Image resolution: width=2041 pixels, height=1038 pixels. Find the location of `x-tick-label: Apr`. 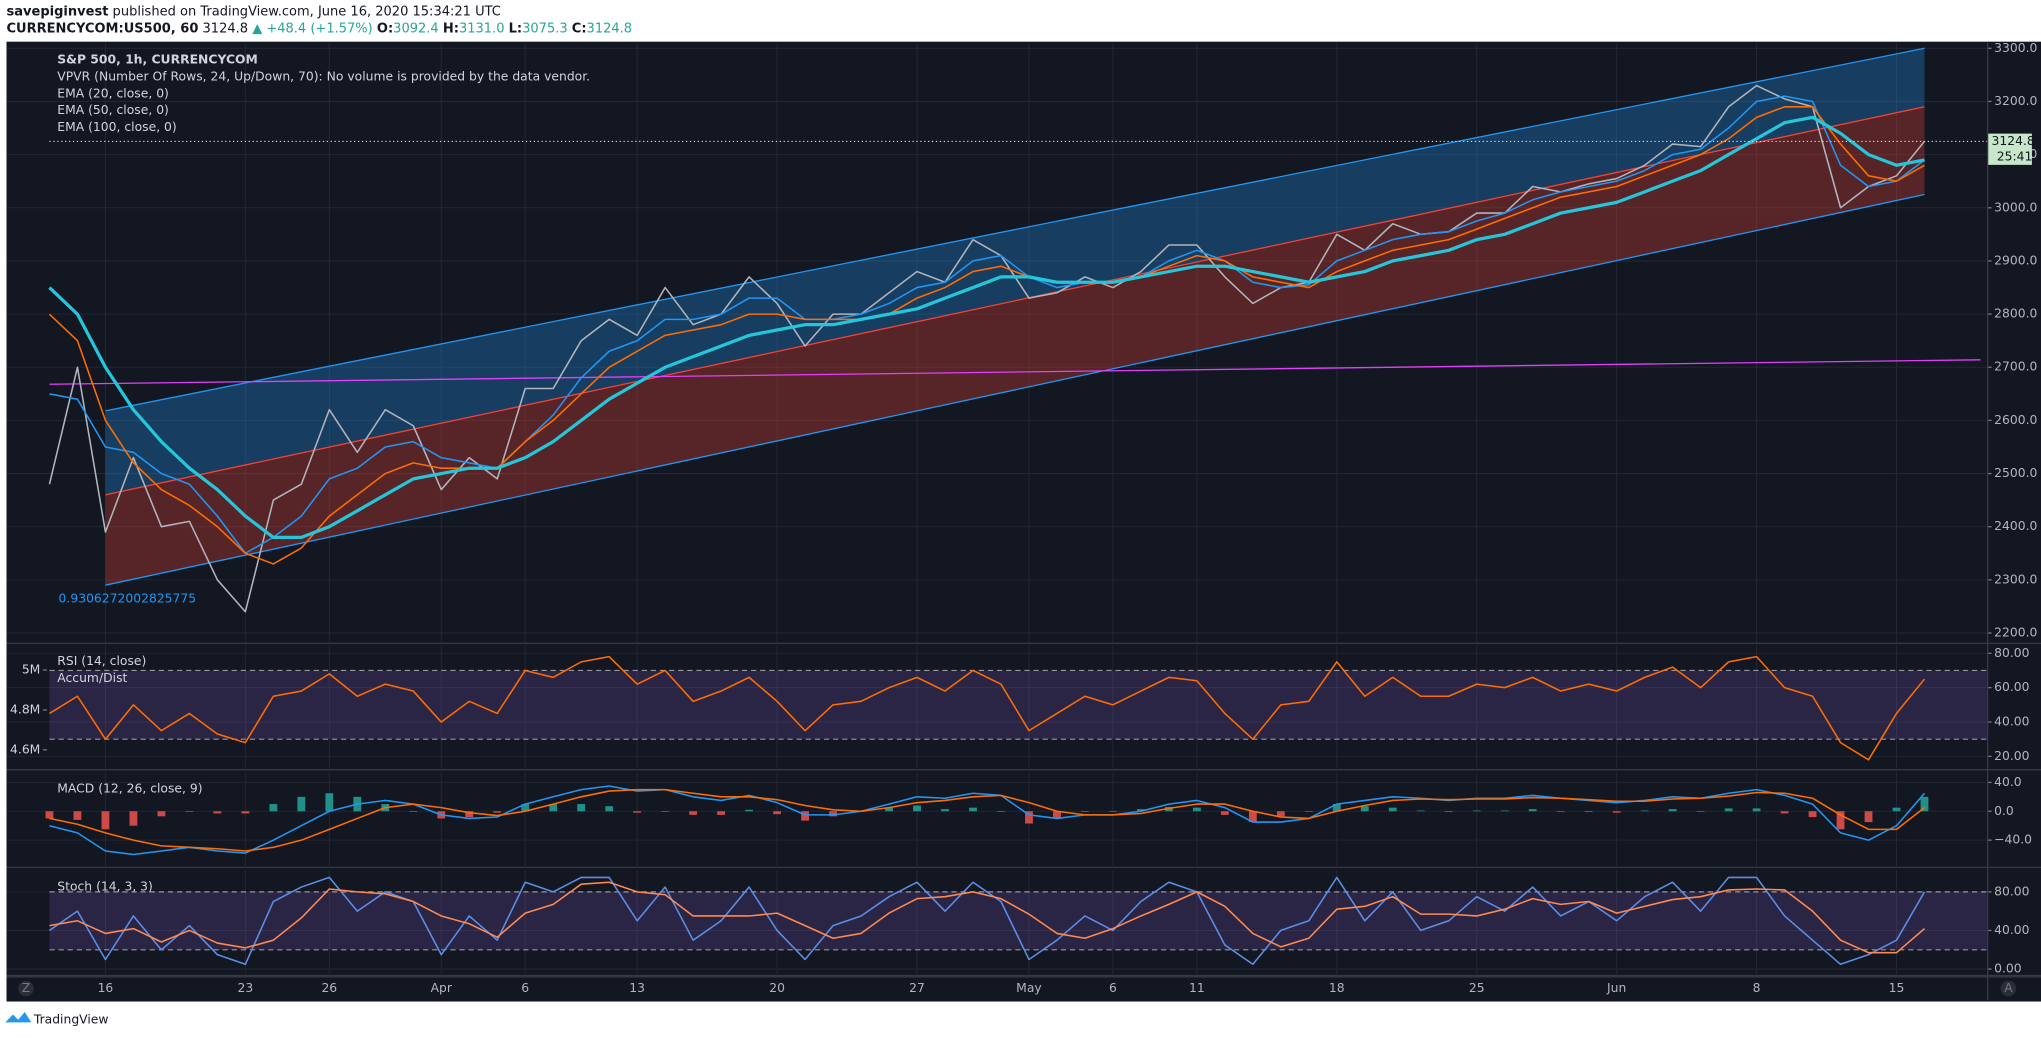

x-tick-label: Apr is located at coordinates (442, 988).